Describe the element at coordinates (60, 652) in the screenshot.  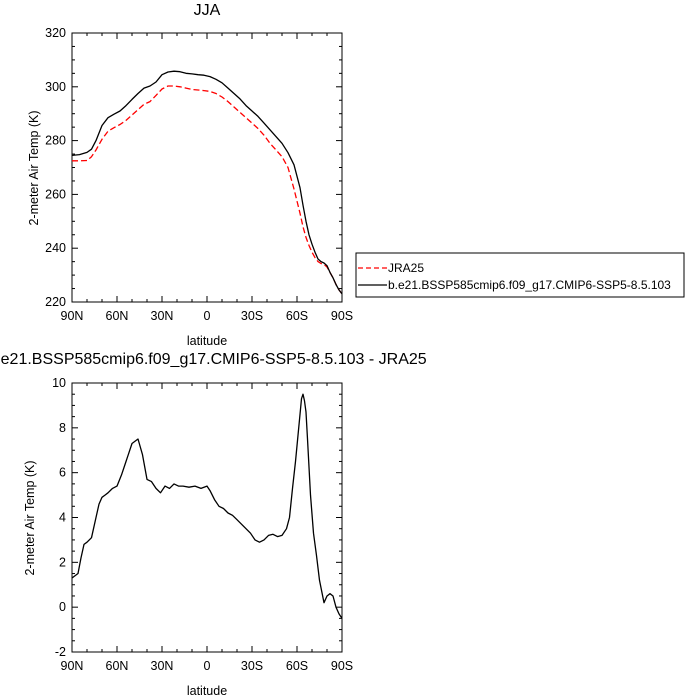
I see `y-tick-label: -2` at that location.